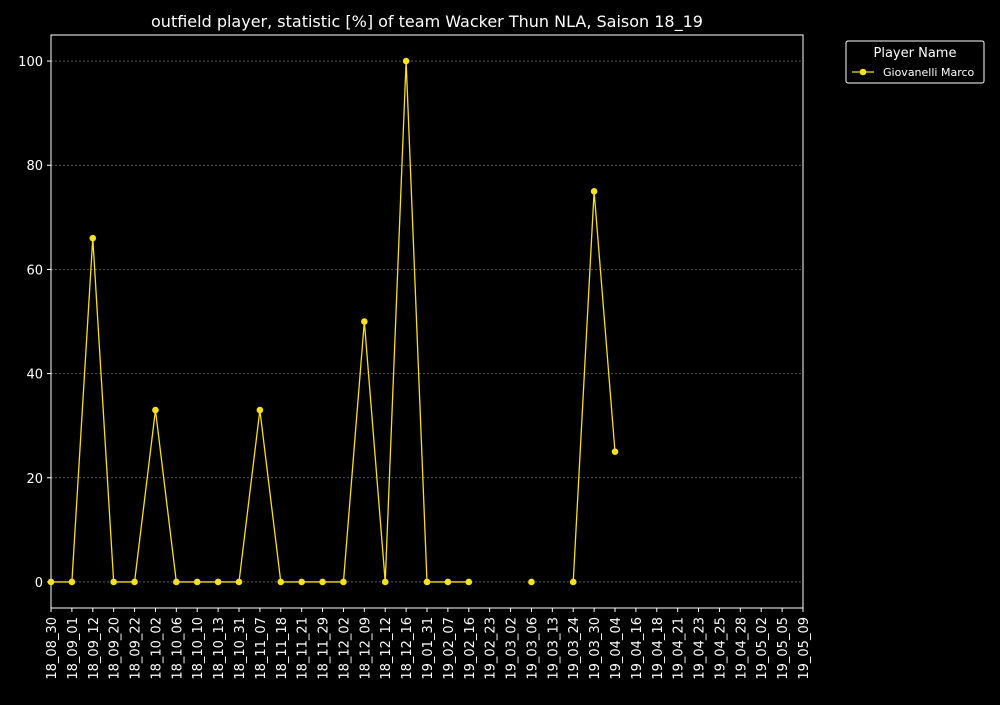  What do you see at coordinates (219, 648) in the screenshot?
I see `x-tick-label: 18_10_13` at bounding box center [219, 648].